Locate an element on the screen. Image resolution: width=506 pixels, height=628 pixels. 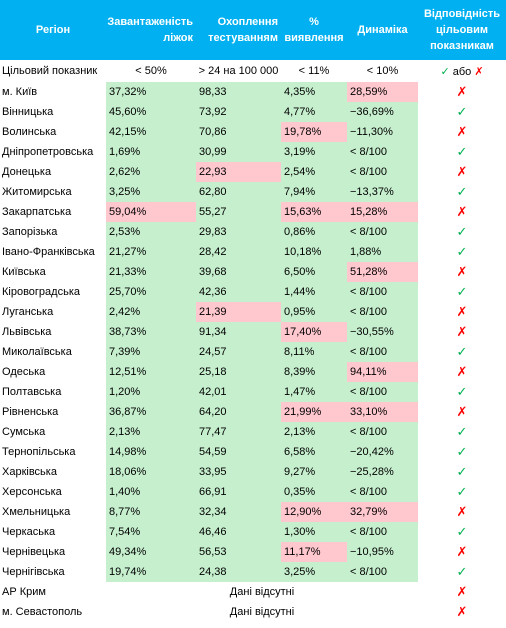
detection-cell: 3,19% is located at coordinates (314, 152).